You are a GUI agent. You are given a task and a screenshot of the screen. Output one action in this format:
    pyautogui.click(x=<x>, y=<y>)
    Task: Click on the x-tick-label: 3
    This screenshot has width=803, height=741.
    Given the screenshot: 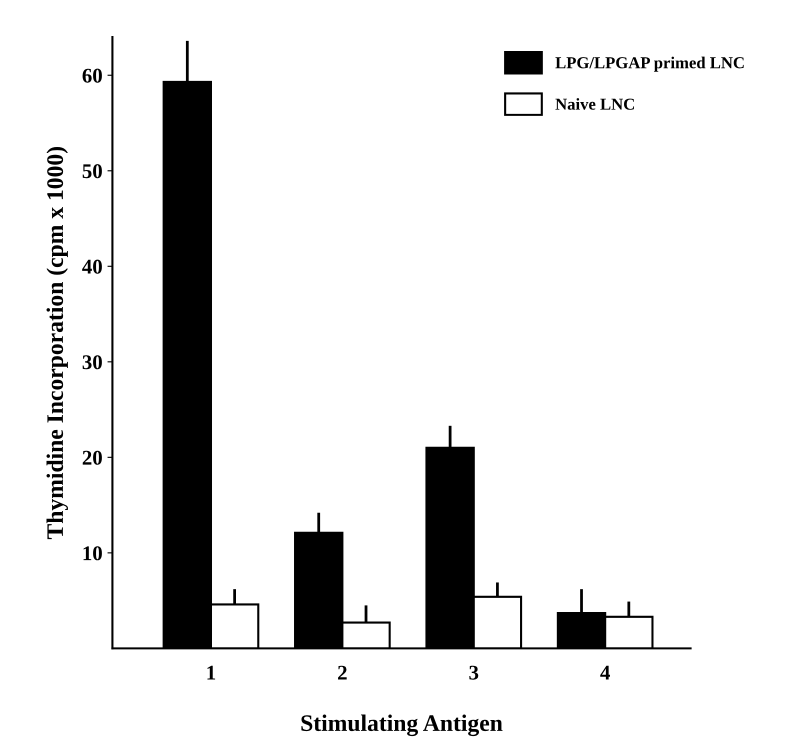 What is the action you would take?
    pyautogui.click(x=473, y=673)
    